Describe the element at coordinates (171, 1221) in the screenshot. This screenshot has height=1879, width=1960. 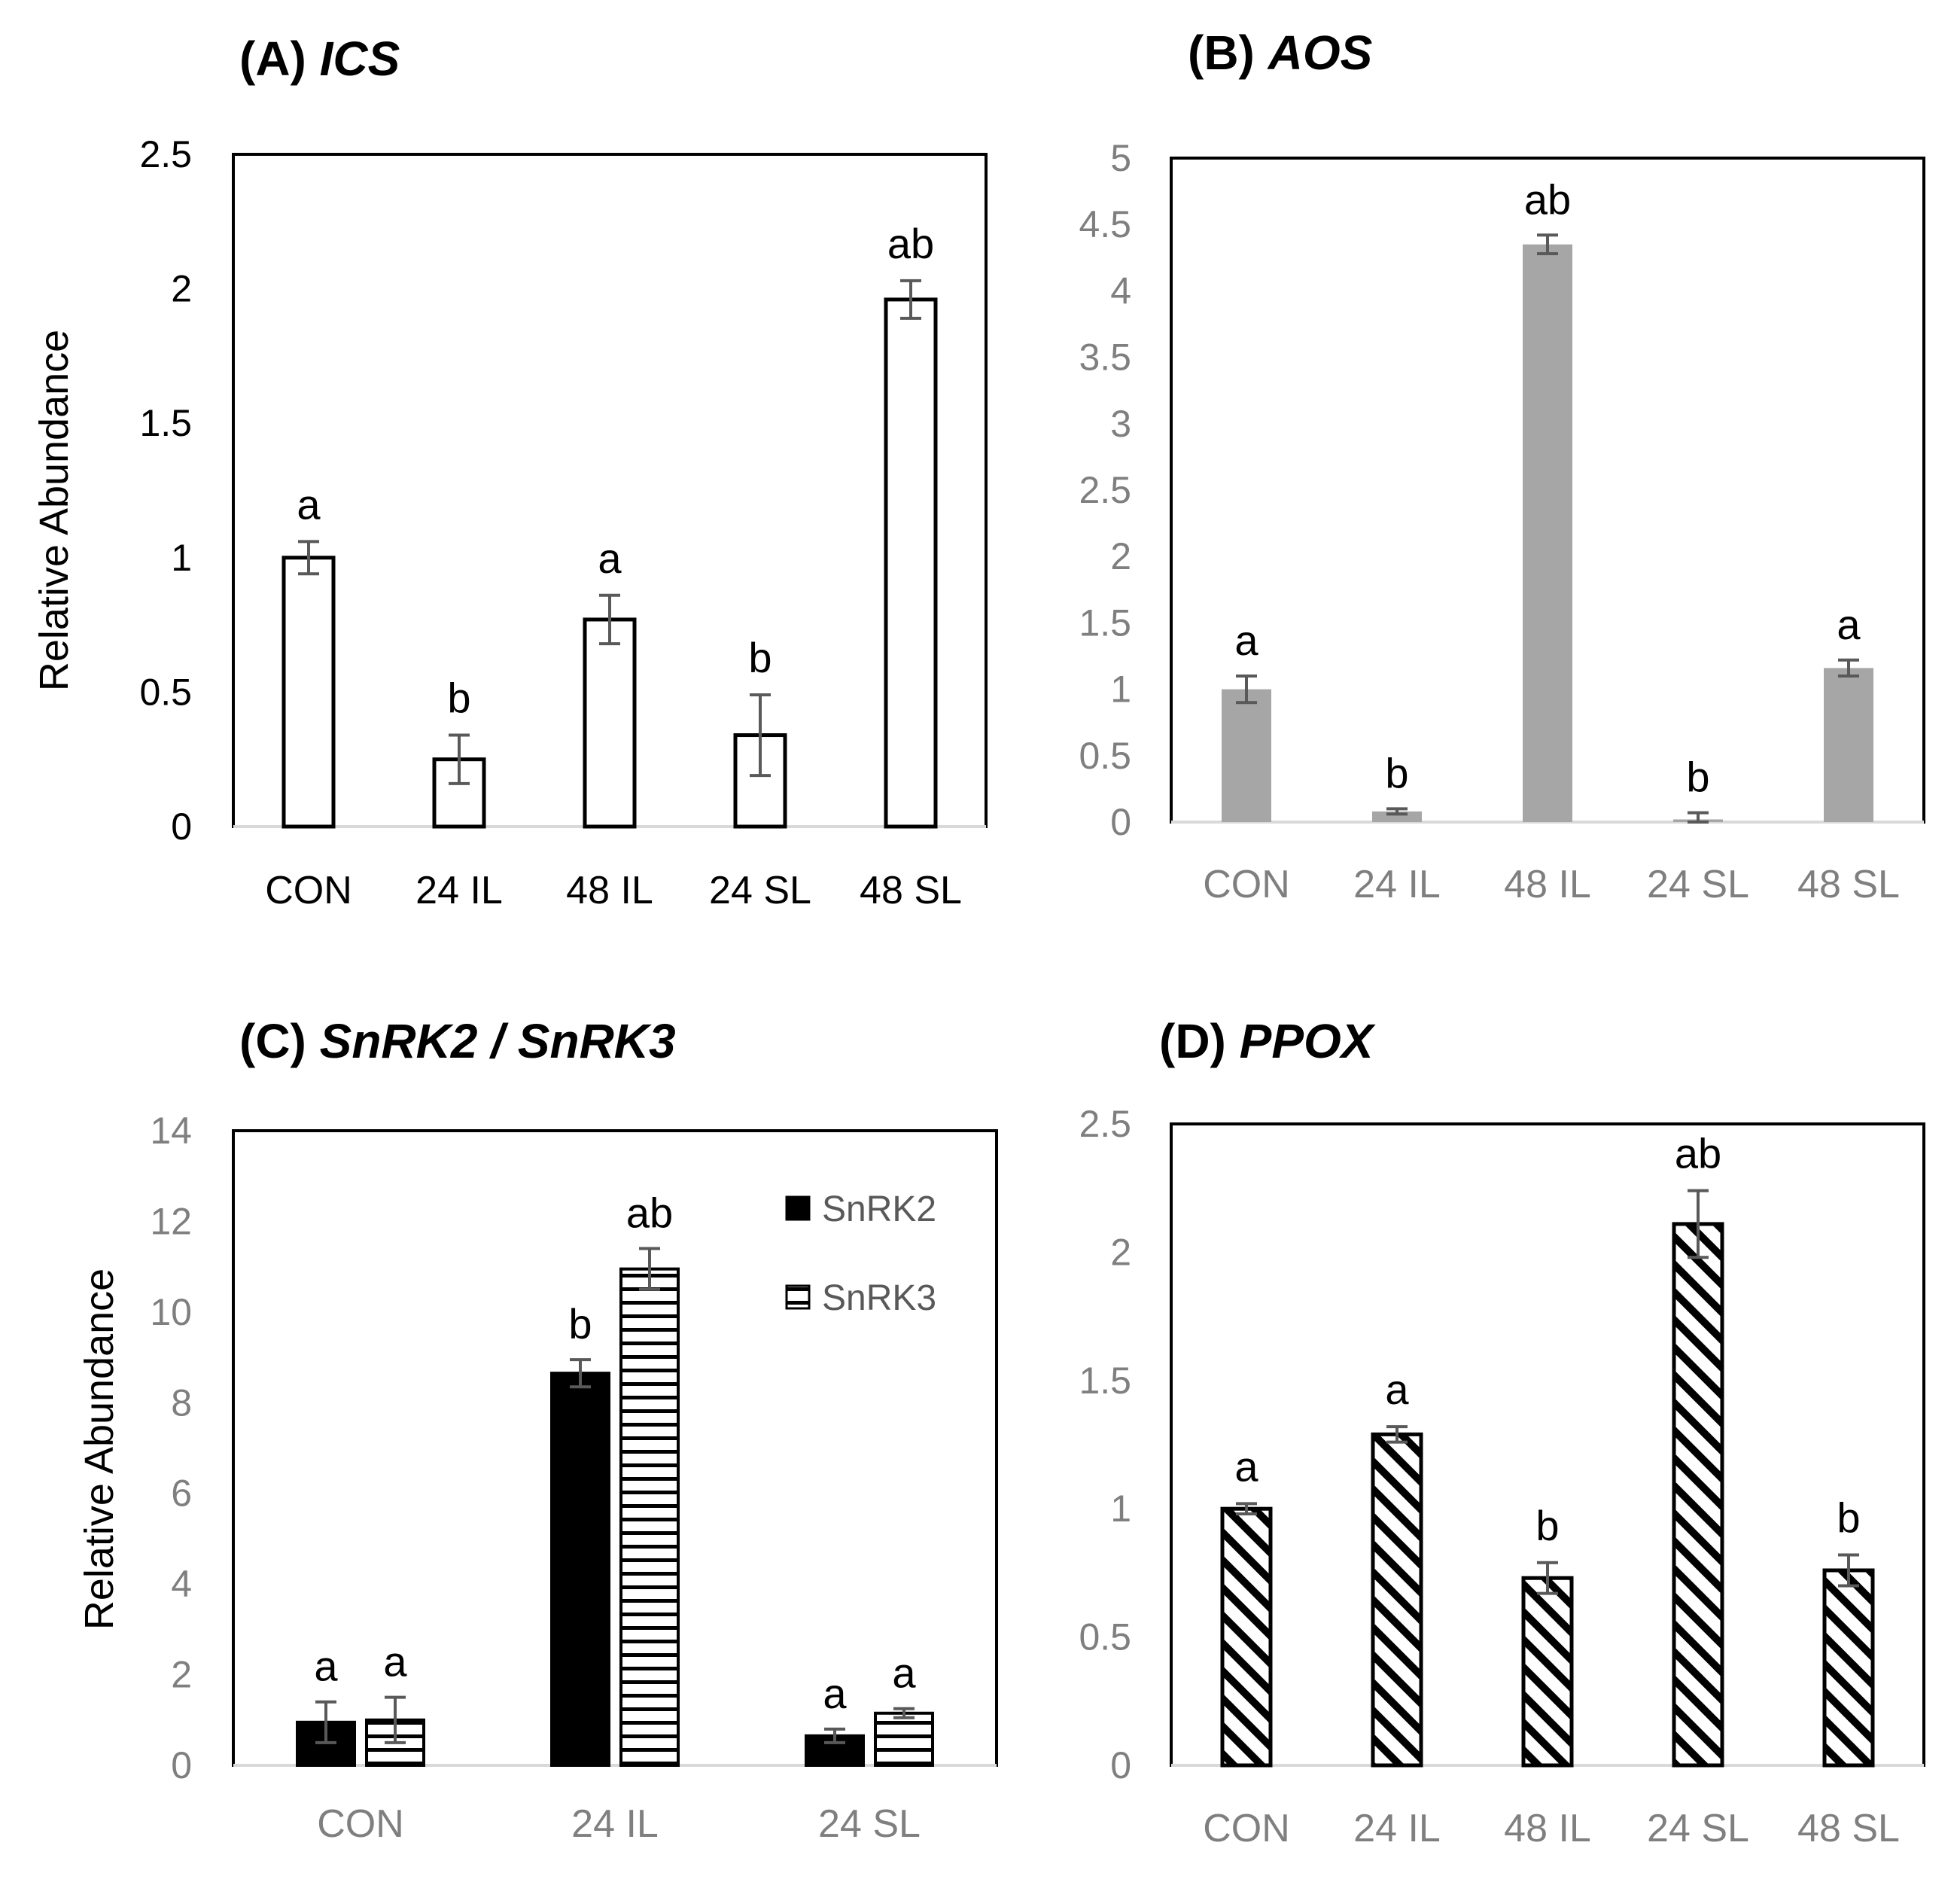
I see `panel-c-y-tick: 12` at that location.